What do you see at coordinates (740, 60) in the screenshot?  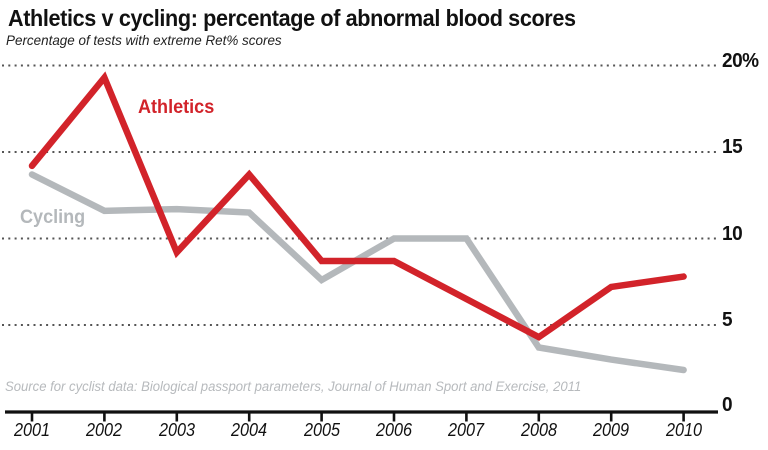 I see `y-tick-label-20%: 20%` at bounding box center [740, 60].